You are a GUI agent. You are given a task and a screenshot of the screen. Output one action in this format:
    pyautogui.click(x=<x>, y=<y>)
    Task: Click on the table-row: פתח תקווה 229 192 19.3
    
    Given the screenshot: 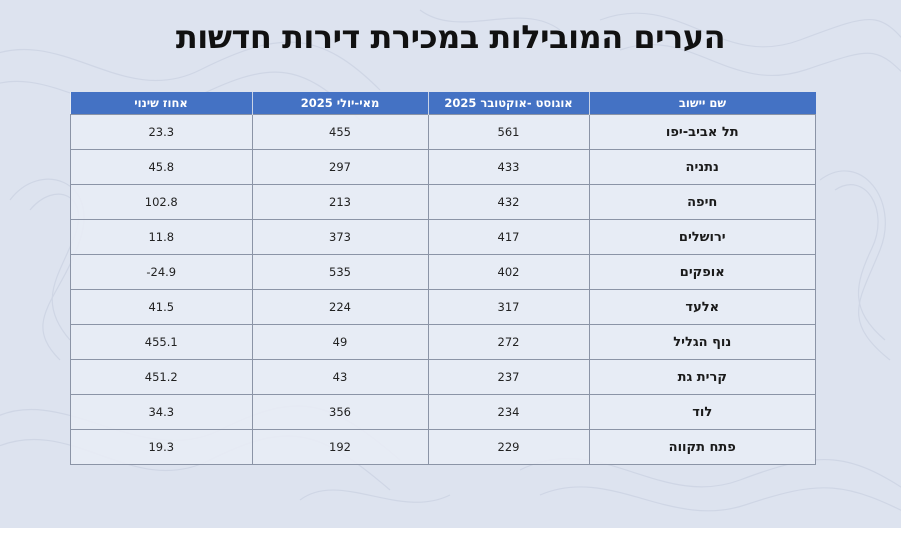 What is the action you would take?
    pyautogui.click(x=443, y=447)
    